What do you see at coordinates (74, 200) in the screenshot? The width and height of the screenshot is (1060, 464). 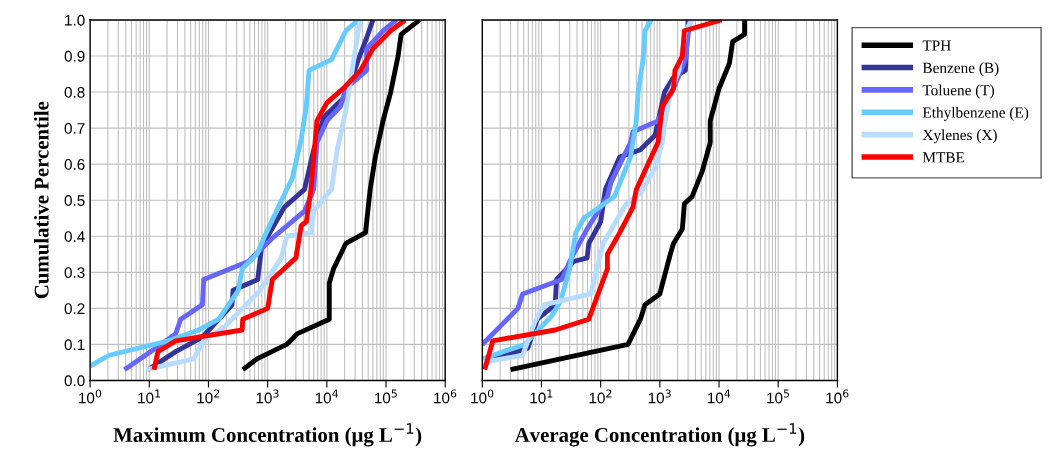 I see `y-tick-label: 0.5` at bounding box center [74, 200].